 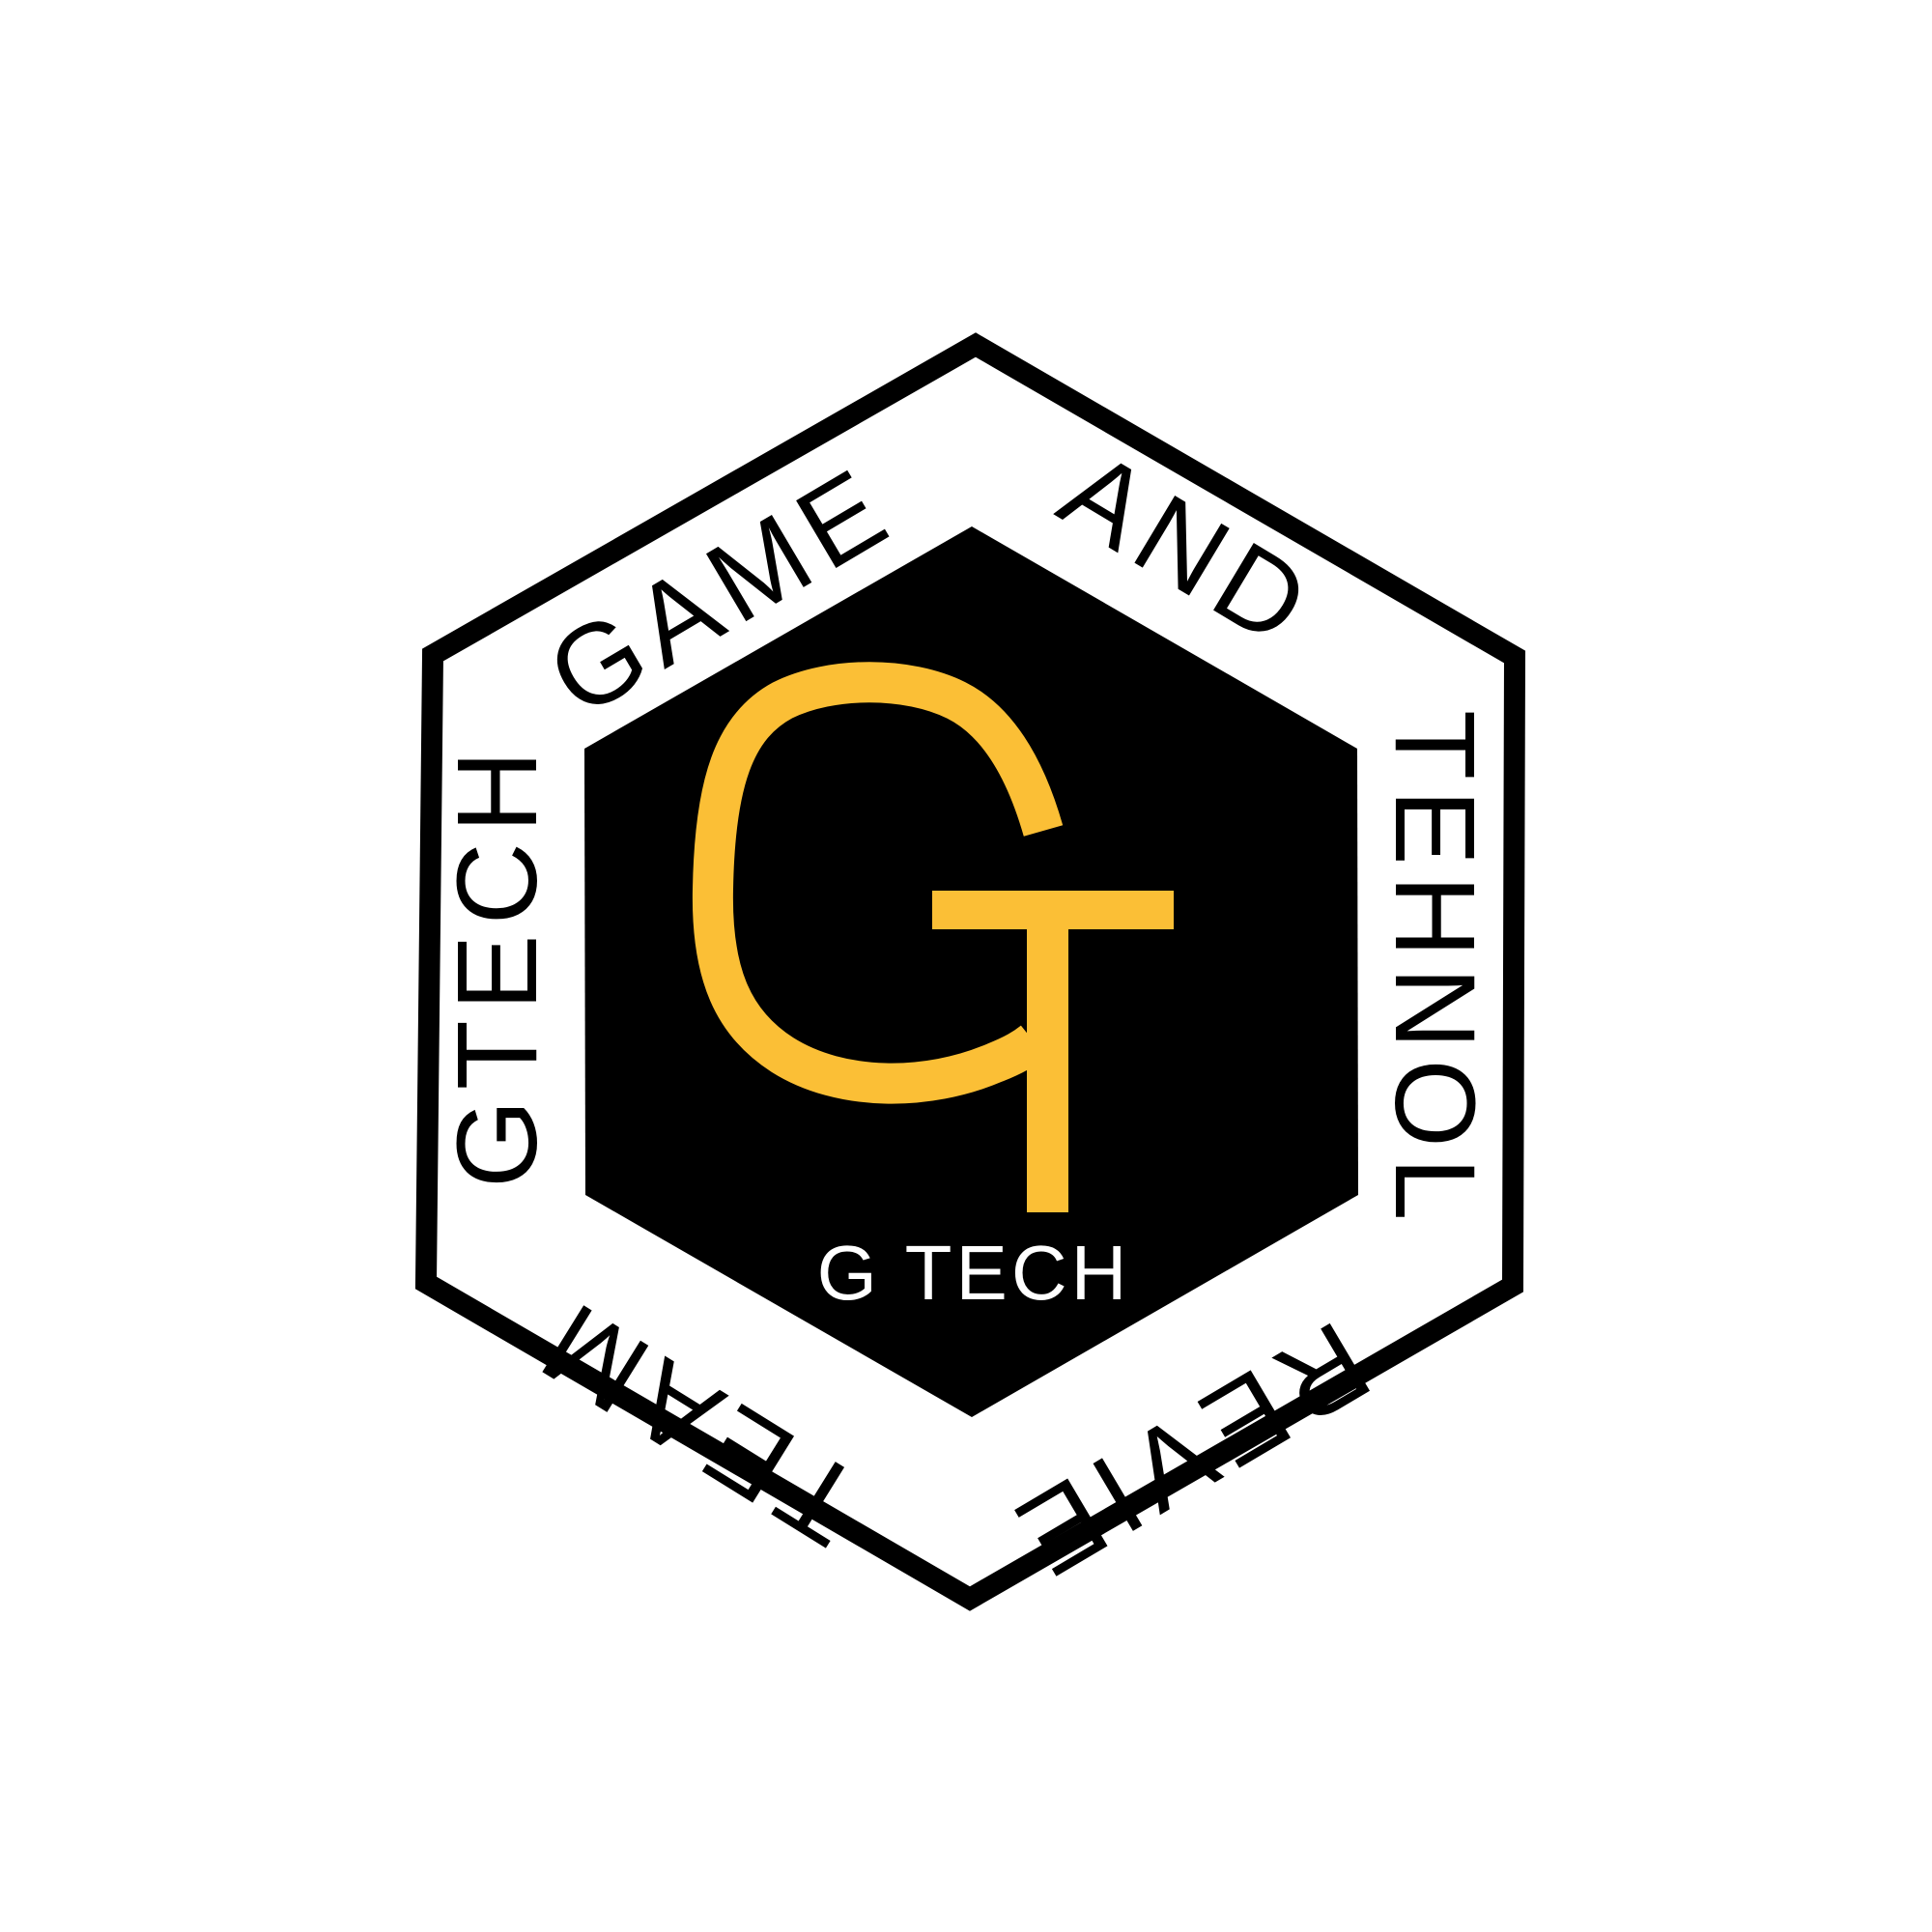 I want to click on gt-monogram, so click(x=933, y=937).